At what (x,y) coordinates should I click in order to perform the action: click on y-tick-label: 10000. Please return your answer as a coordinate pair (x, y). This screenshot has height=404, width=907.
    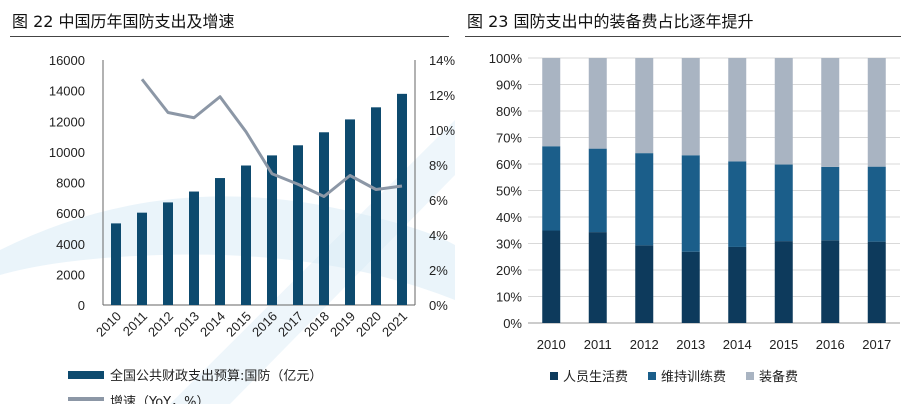
    Looking at the image, I should click on (67, 152).